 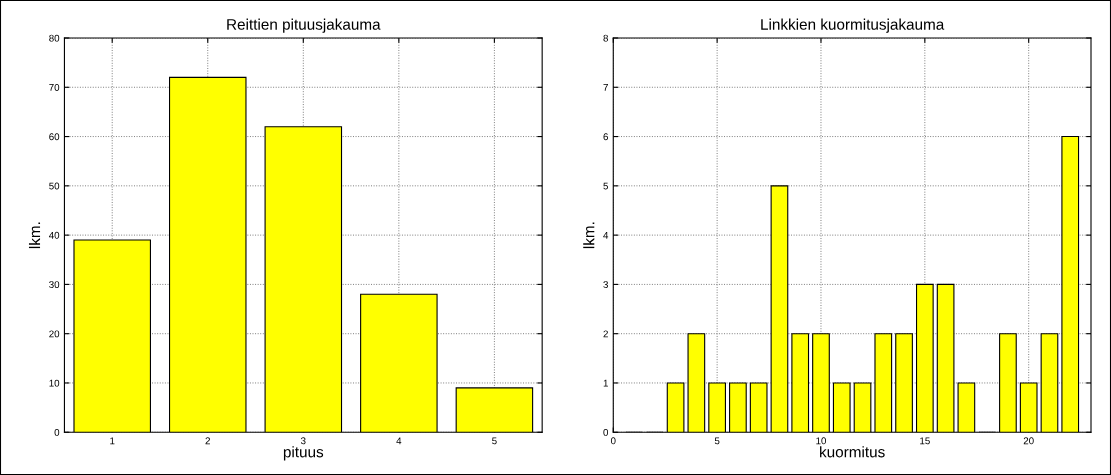 What do you see at coordinates (207, 441) in the screenshot?
I see `x-tick-label: 2` at bounding box center [207, 441].